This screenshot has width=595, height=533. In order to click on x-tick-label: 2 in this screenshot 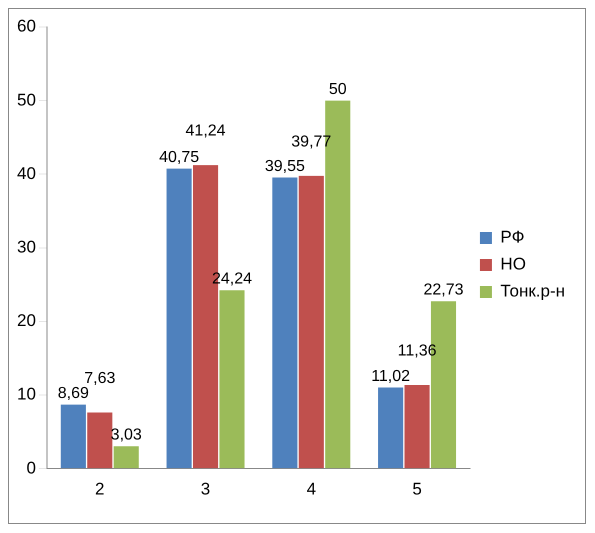, I will do `click(100, 488)`.